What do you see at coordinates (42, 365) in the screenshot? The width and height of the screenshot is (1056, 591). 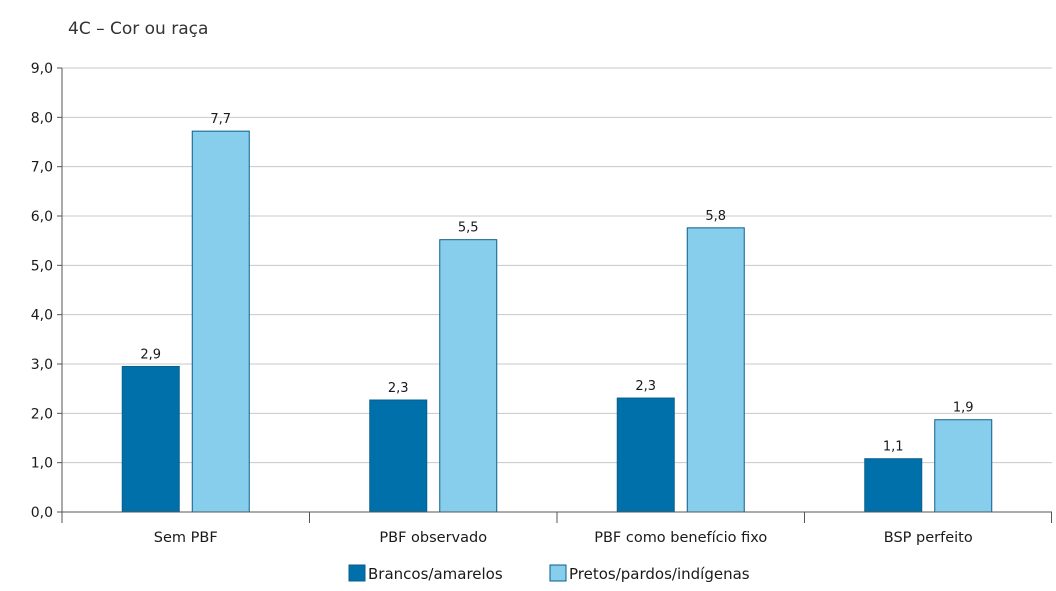 I see `y-tick-label: 3,0` at bounding box center [42, 365].